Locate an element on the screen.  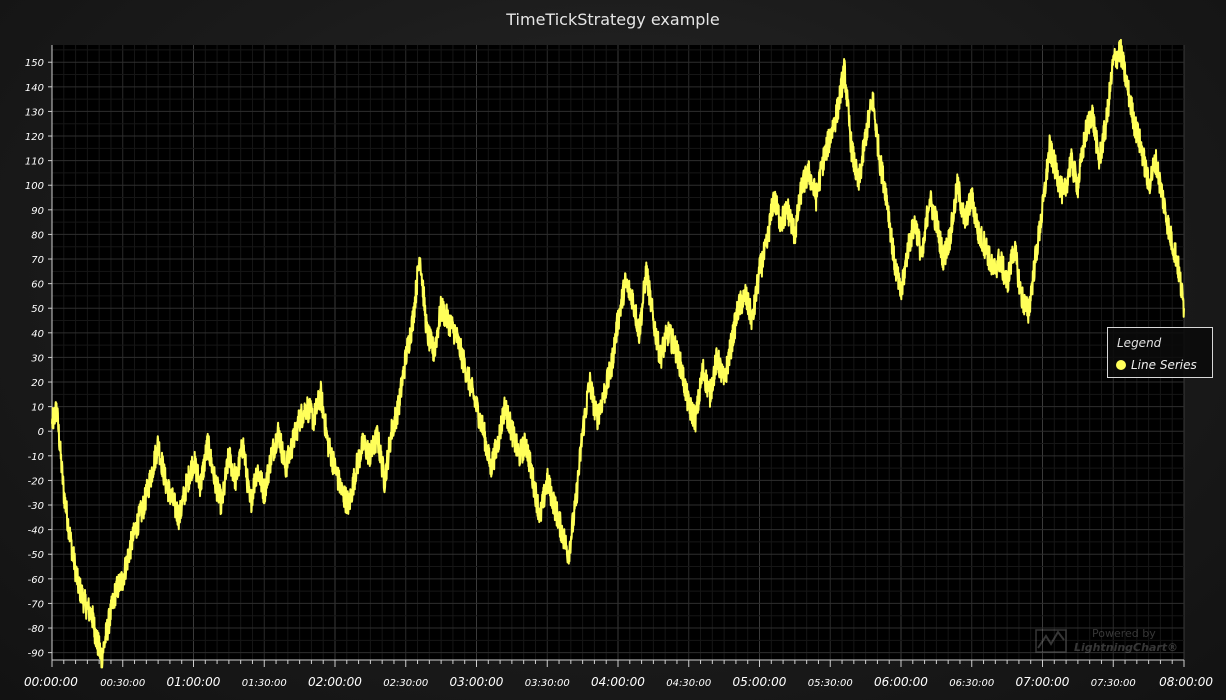
legend-entry: Line Series is located at coordinates (1156, 365).